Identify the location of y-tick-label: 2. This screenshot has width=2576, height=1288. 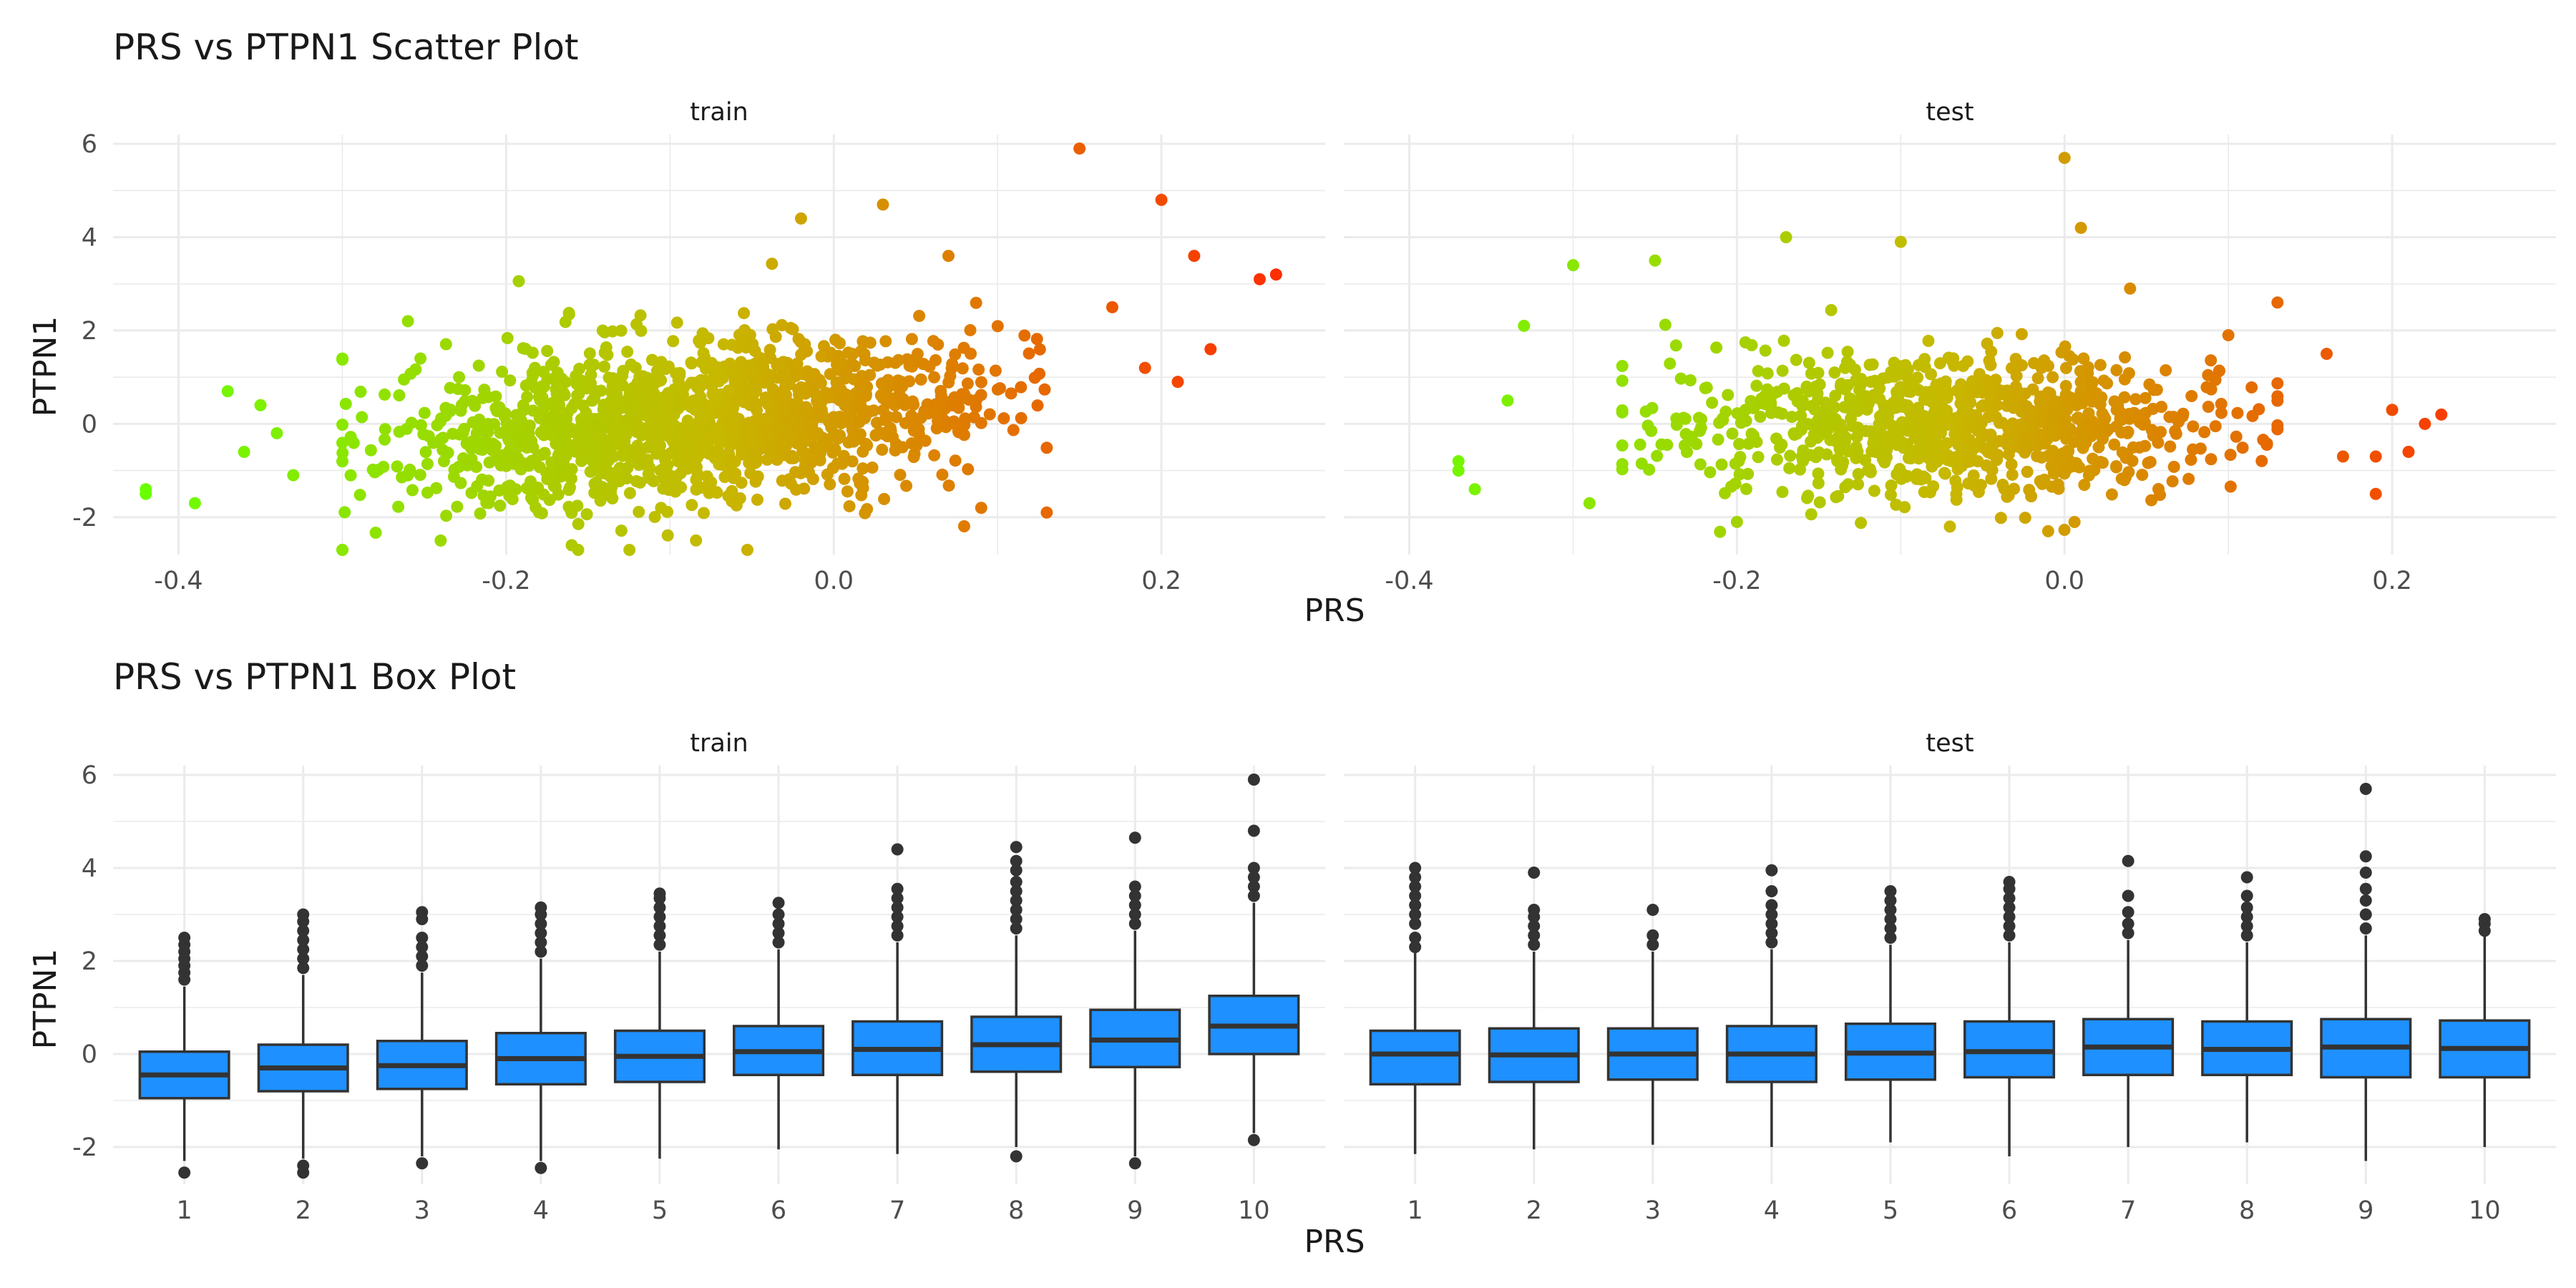
(89, 961).